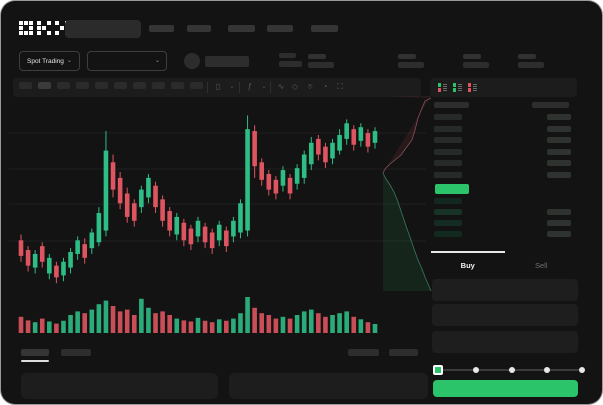 Image resolution: width=603 pixels, height=405 pixels. I want to click on line-tool-icon: ∿, so click(281, 86).